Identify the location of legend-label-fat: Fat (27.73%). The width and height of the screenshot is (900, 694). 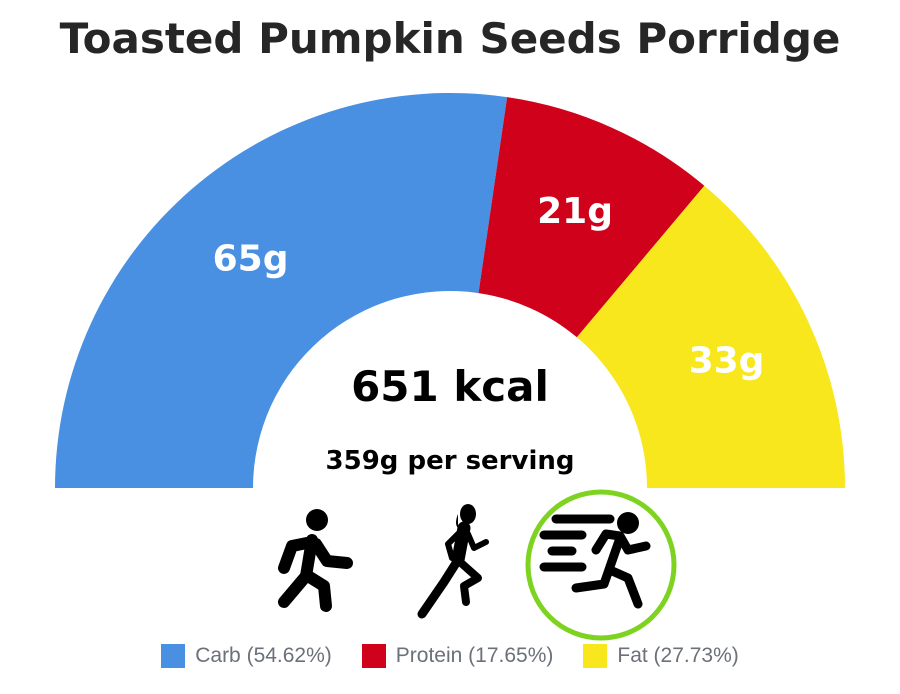
(678, 655).